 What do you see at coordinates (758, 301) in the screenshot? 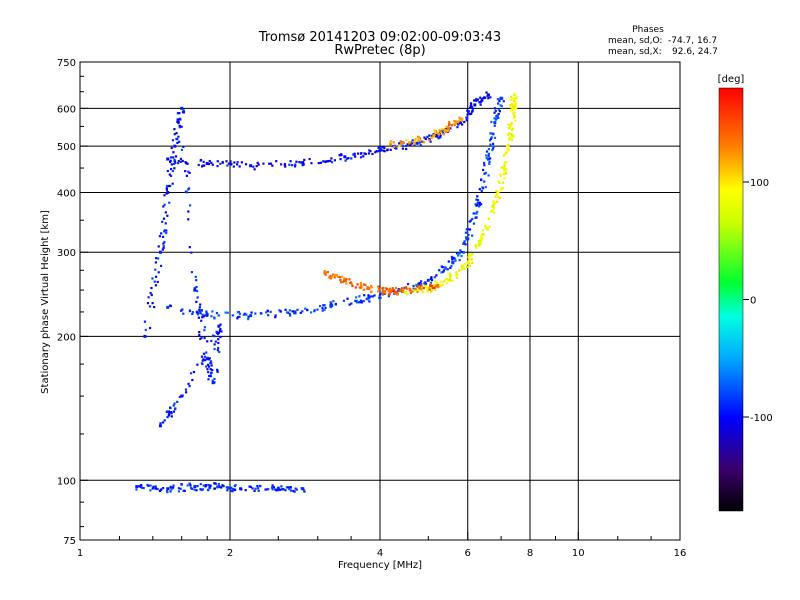
I see `colorbar-ticks: 100 0 -100` at bounding box center [758, 301].